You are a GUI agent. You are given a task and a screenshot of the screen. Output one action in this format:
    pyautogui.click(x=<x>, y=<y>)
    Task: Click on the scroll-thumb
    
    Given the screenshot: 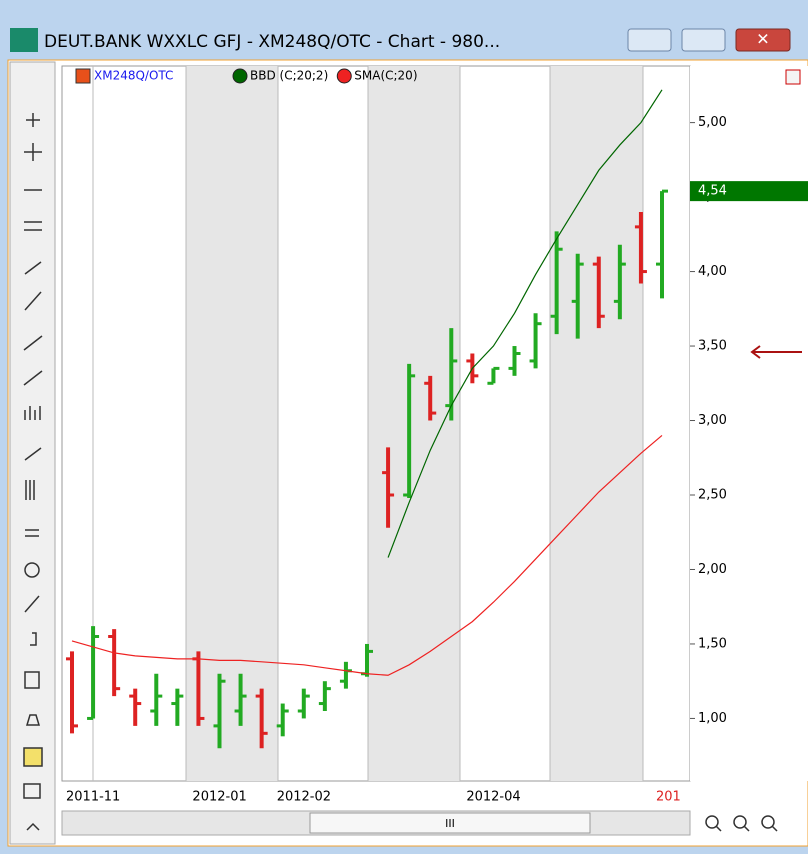 What is the action you would take?
    pyautogui.click(x=450, y=823)
    